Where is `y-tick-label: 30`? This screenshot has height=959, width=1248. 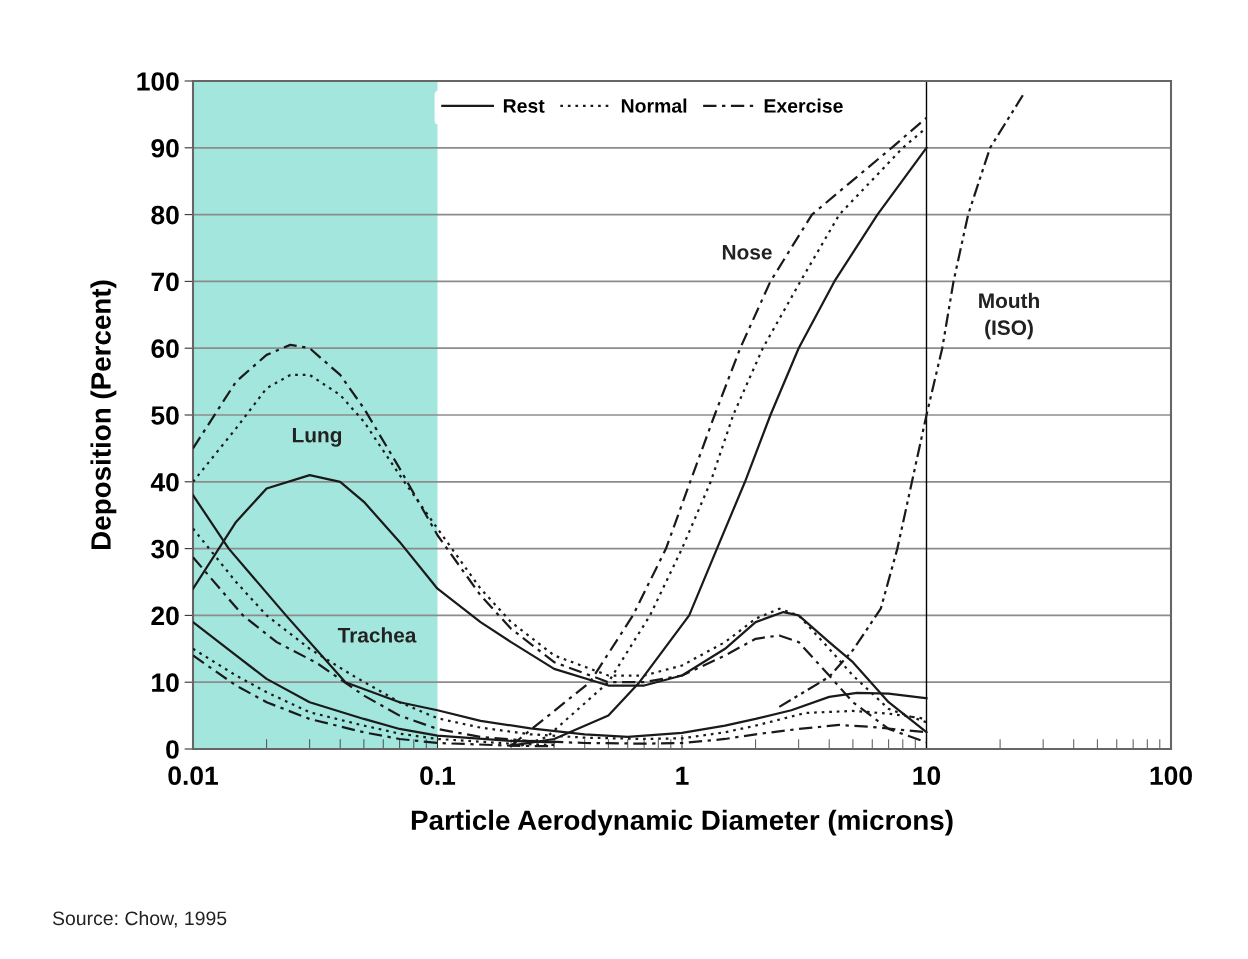 y-tick-label: 30 is located at coordinates (165, 549).